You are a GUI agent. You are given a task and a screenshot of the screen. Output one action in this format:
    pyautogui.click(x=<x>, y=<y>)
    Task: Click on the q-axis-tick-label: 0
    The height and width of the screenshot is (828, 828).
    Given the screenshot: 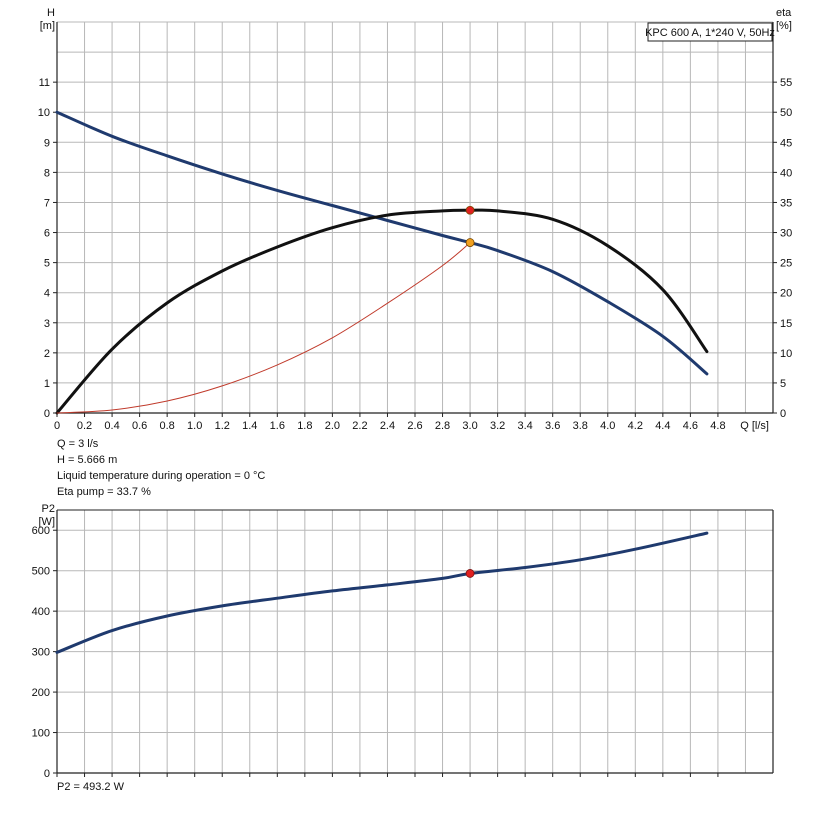 What is the action you would take?
    pyautogui.click(x=57, y=426)
    